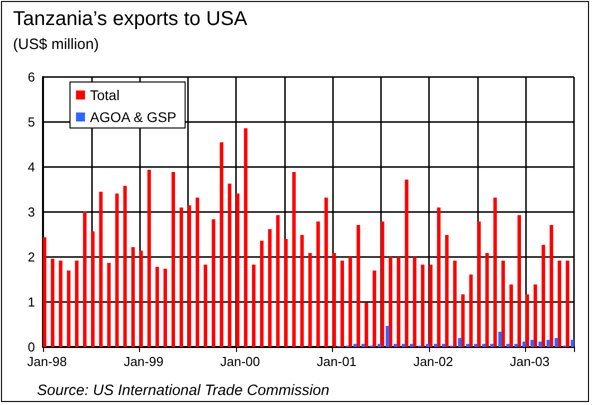  What do you see at coordinates (183, 390) in the screenshot?
I see `source-note: Source: US International Trade Commission` at bounding box center [183, 390].